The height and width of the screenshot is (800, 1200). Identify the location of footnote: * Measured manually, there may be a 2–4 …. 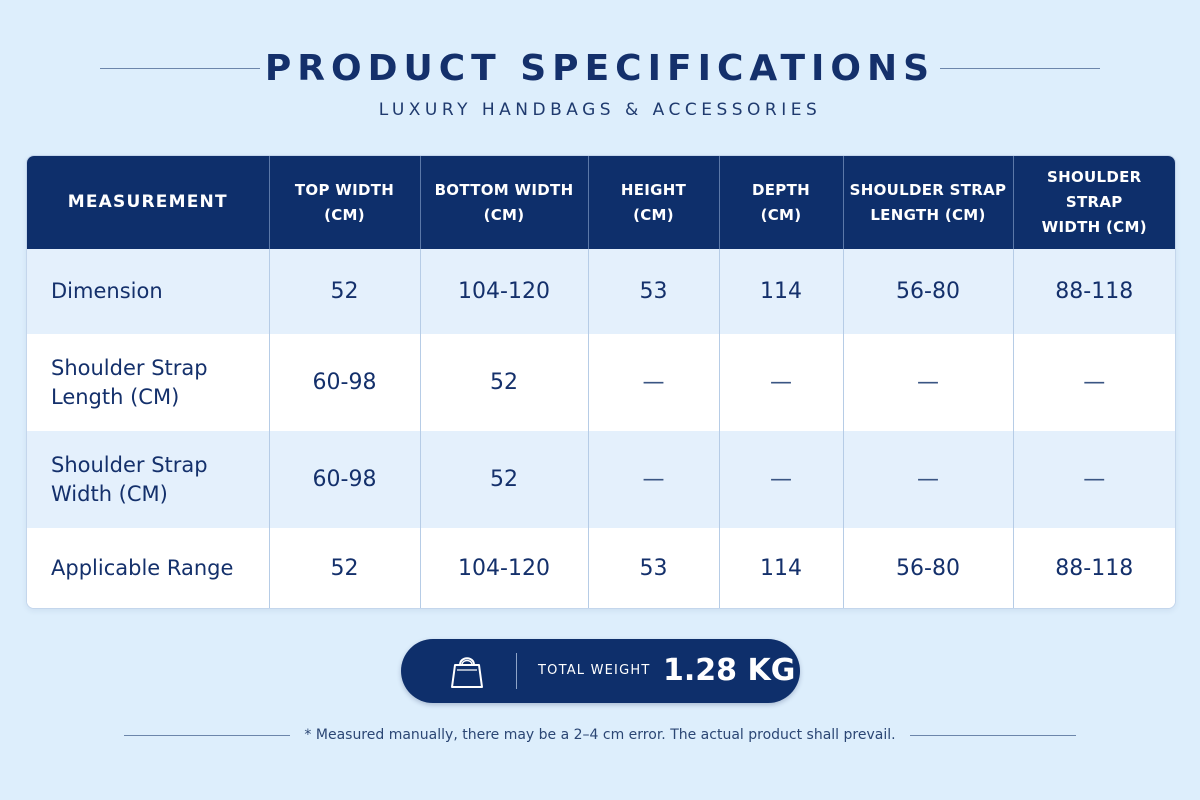
(600, 735).